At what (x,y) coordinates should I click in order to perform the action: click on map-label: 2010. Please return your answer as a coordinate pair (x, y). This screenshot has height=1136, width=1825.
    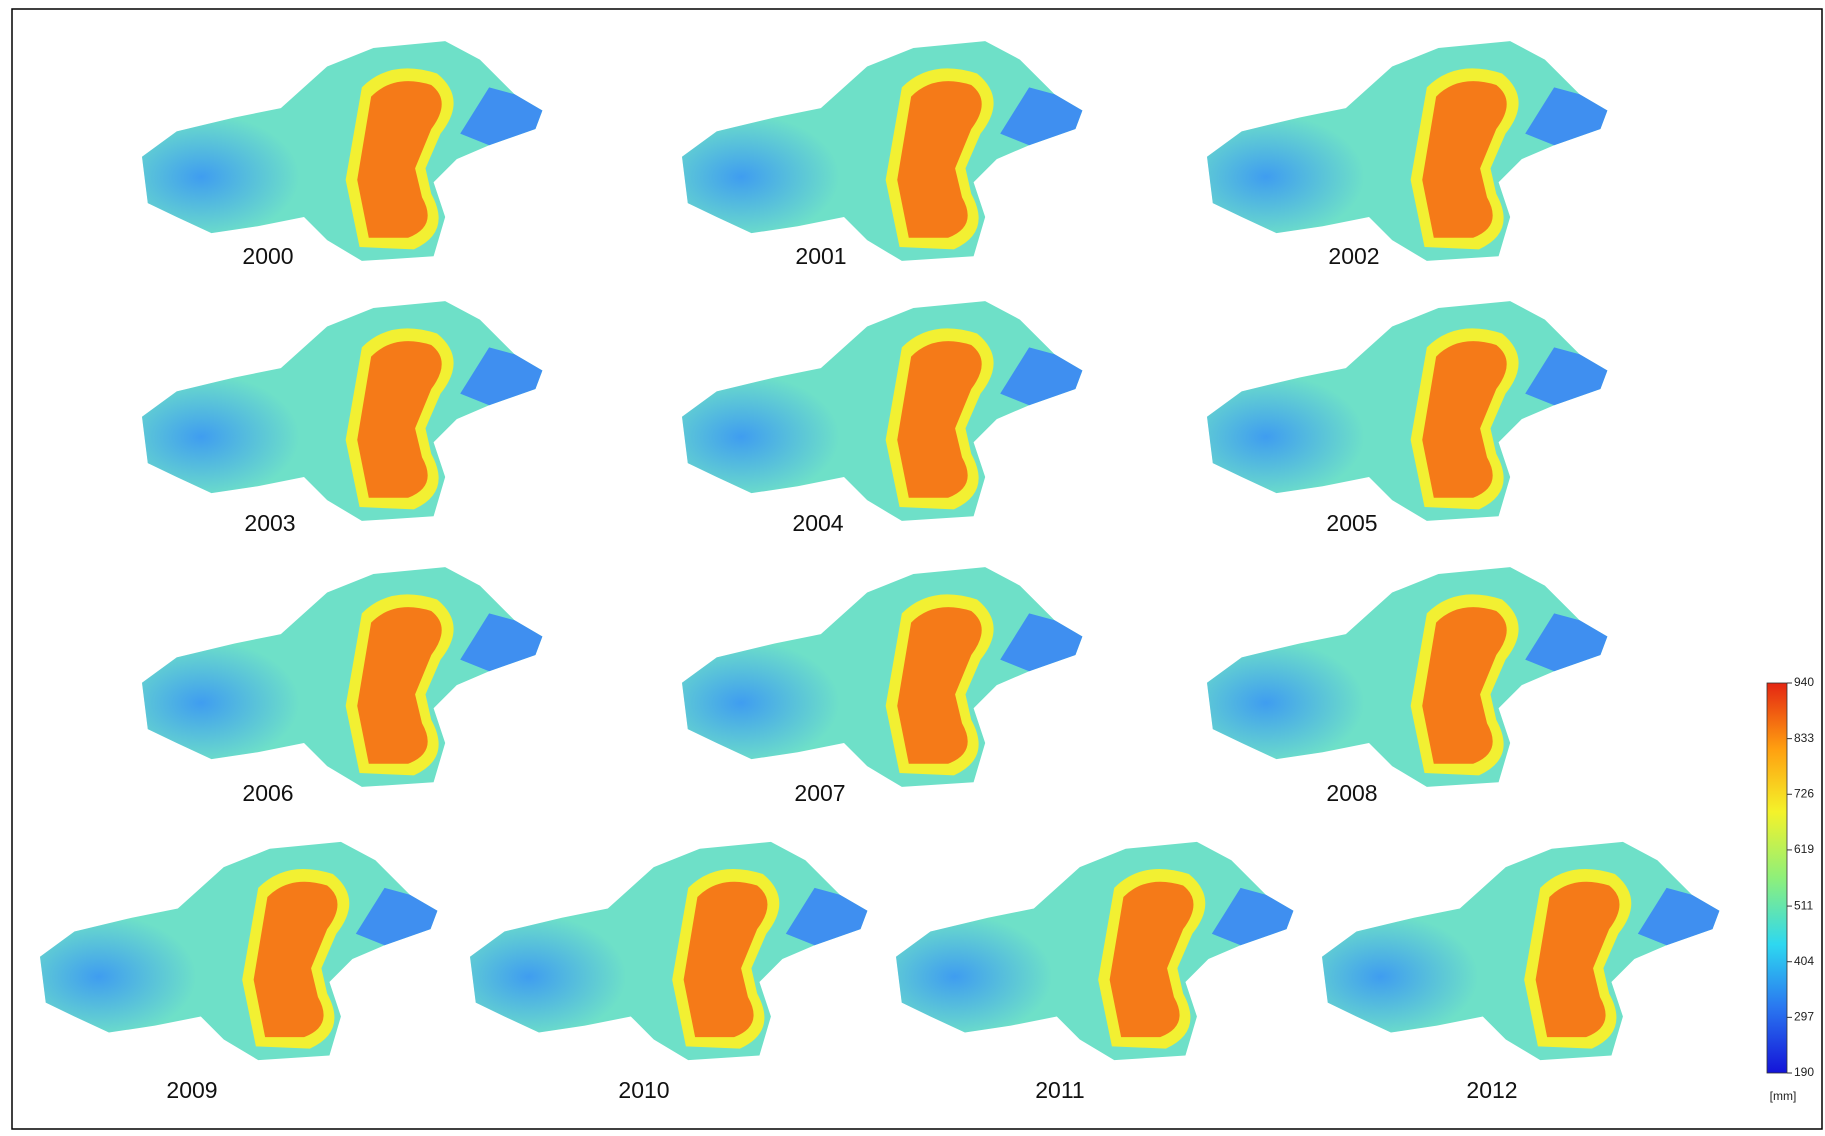
    Looking at the image, I should click on (643, 1090).